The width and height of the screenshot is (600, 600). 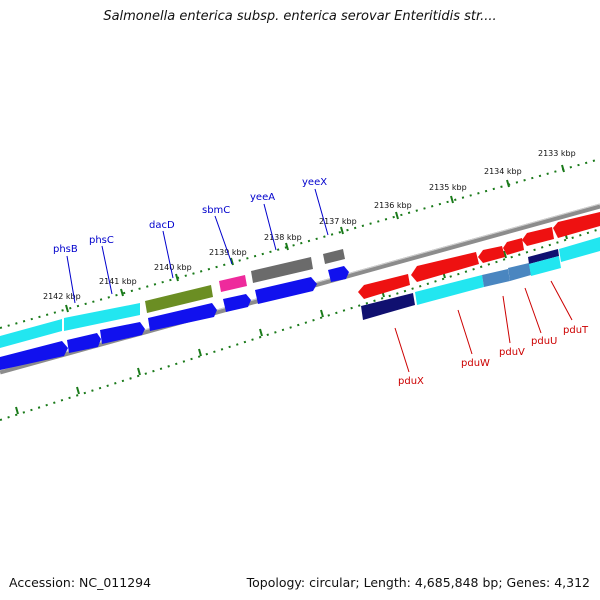 I want to click on reverse-cog-track, so click(x=480, y=278).